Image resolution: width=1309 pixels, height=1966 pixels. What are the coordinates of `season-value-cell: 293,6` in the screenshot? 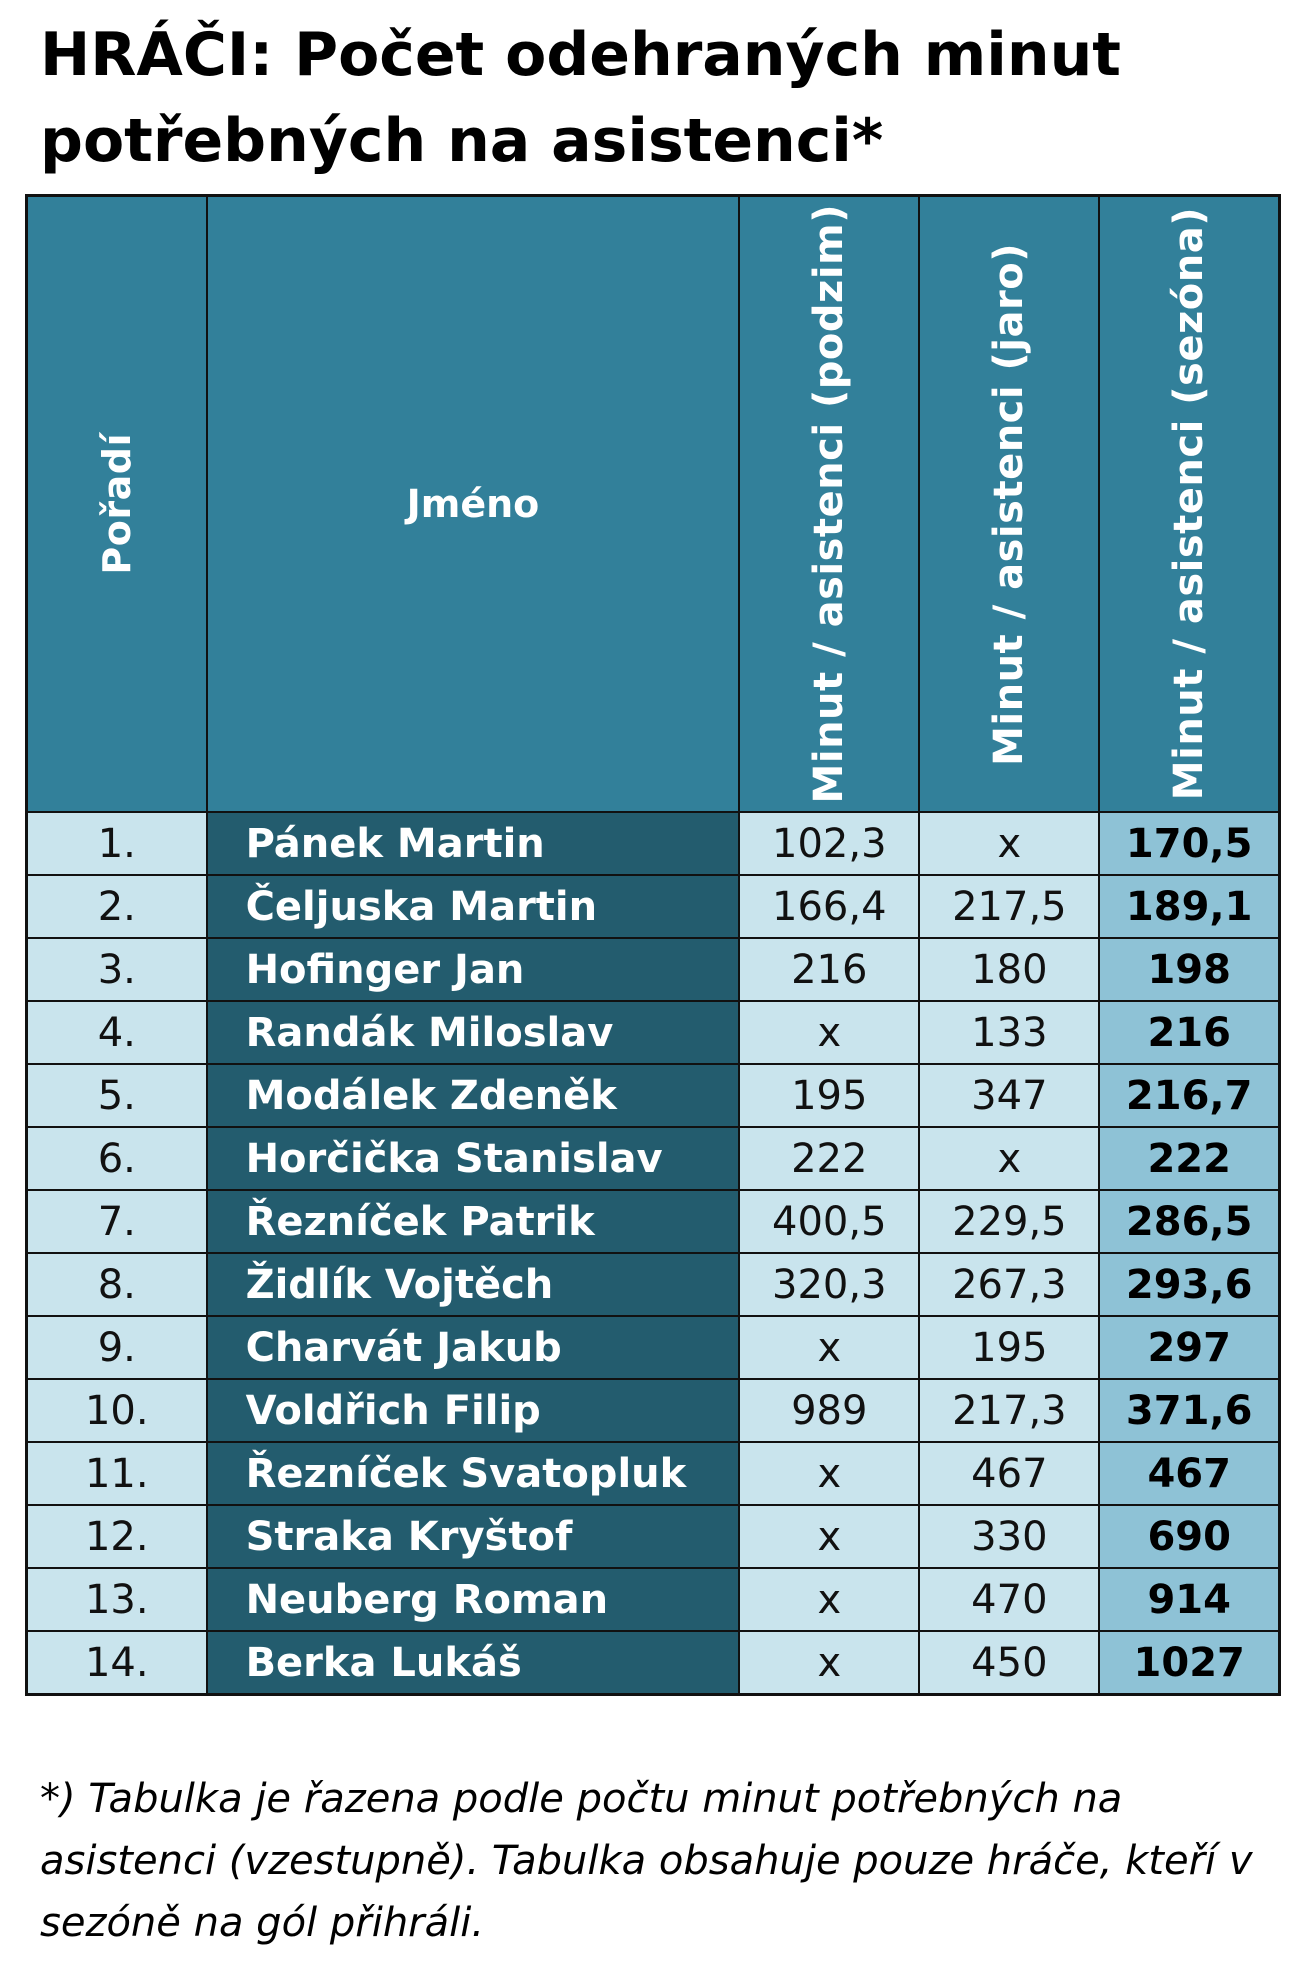 It's located at (1189, 1284).